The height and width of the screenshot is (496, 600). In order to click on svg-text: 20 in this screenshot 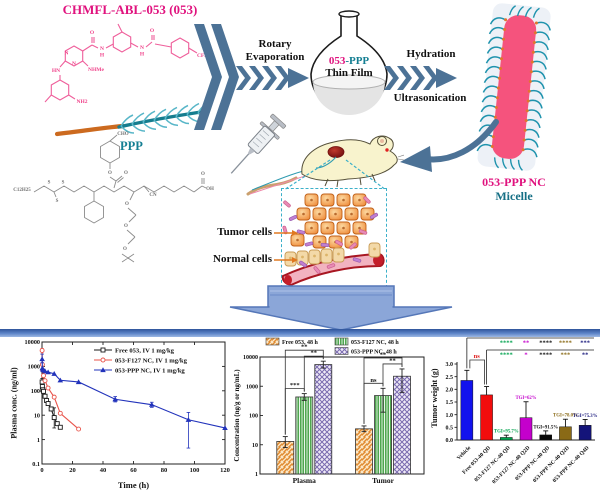, I will do `click(72, 470)`.